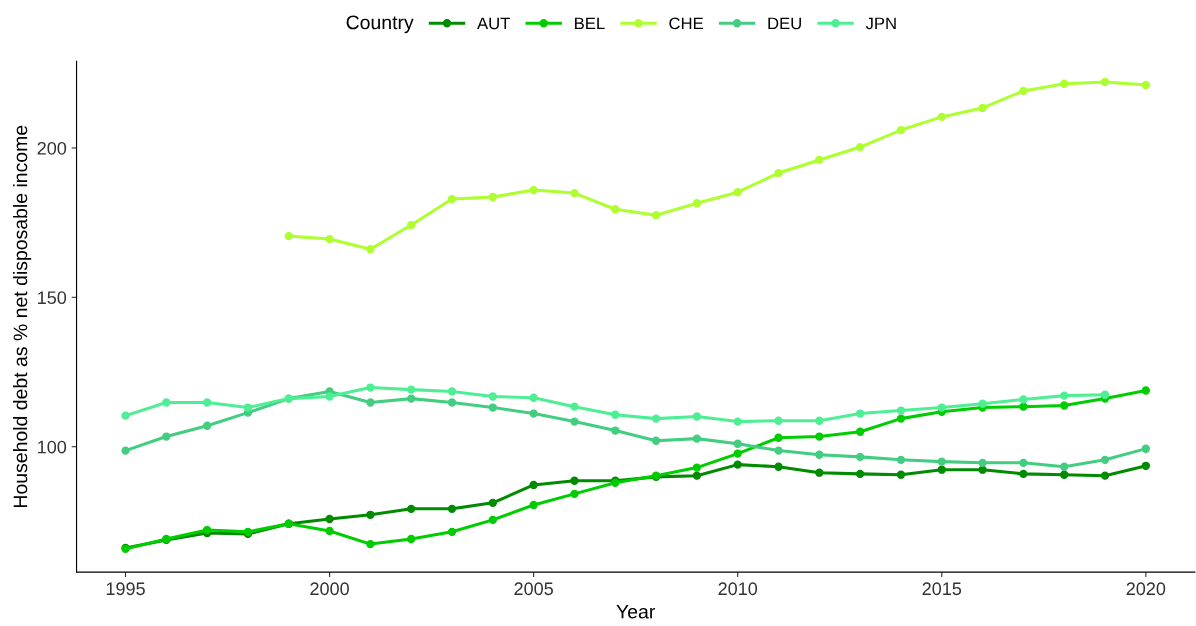 The image size is (1196, 626). What do you see at coordinates (533, 589) in the screenshot?
I see `x-tick-label: 2005` at bounding box center [533, 589].